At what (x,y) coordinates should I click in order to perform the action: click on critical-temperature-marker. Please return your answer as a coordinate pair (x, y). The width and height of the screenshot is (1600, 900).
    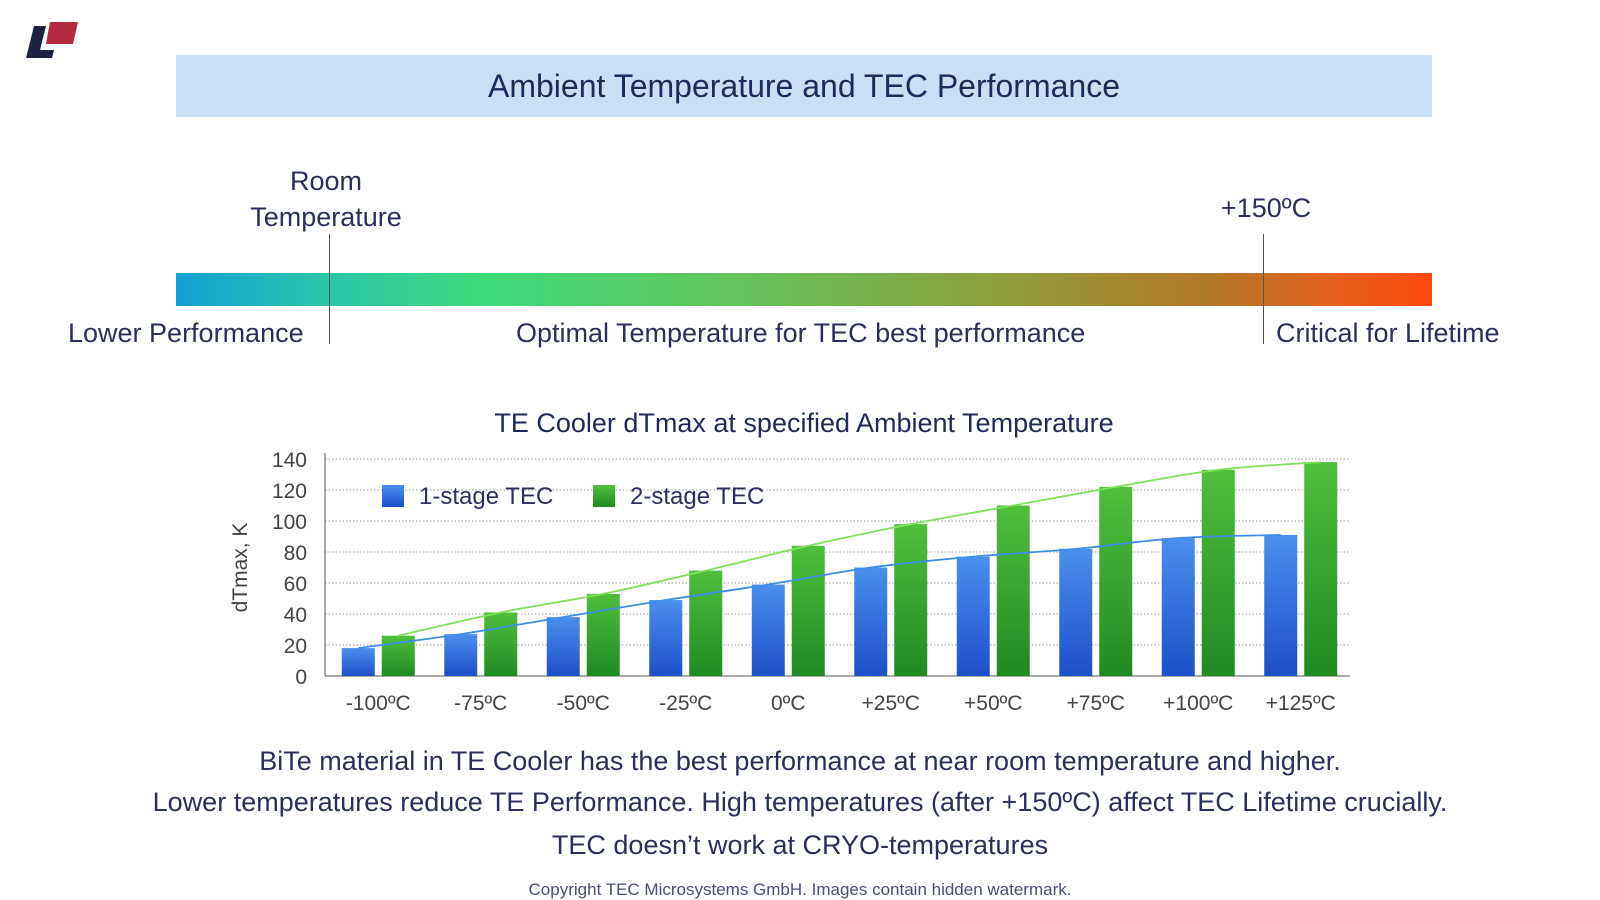
    Looking at the image, I should click on (1263, 289).